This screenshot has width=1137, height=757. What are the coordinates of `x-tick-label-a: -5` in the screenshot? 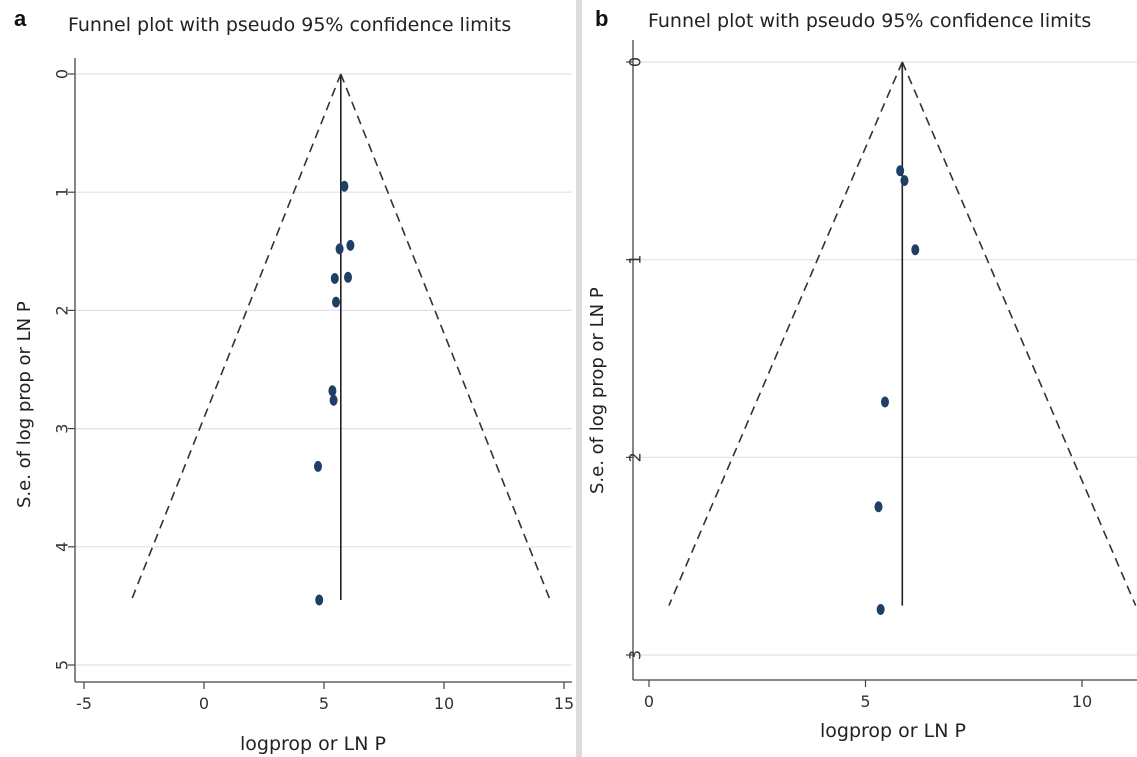 It's located at (84, 703).